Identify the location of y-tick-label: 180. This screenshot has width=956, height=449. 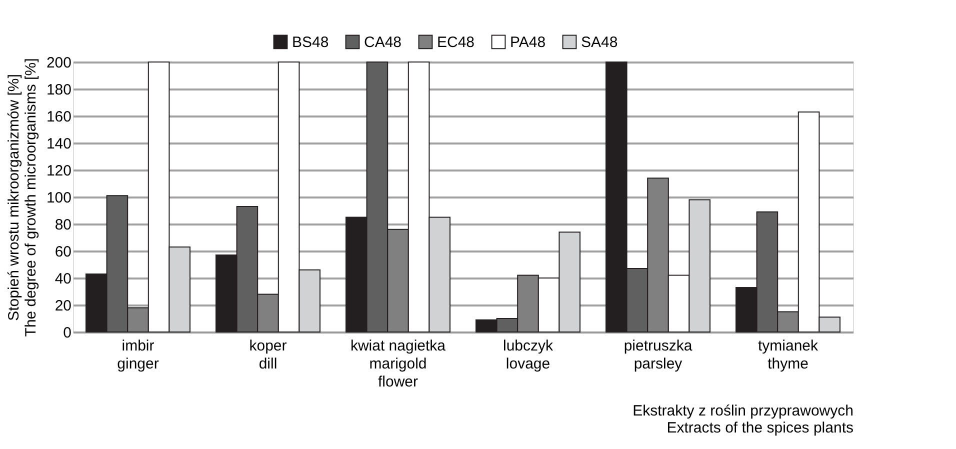
(59, 90).